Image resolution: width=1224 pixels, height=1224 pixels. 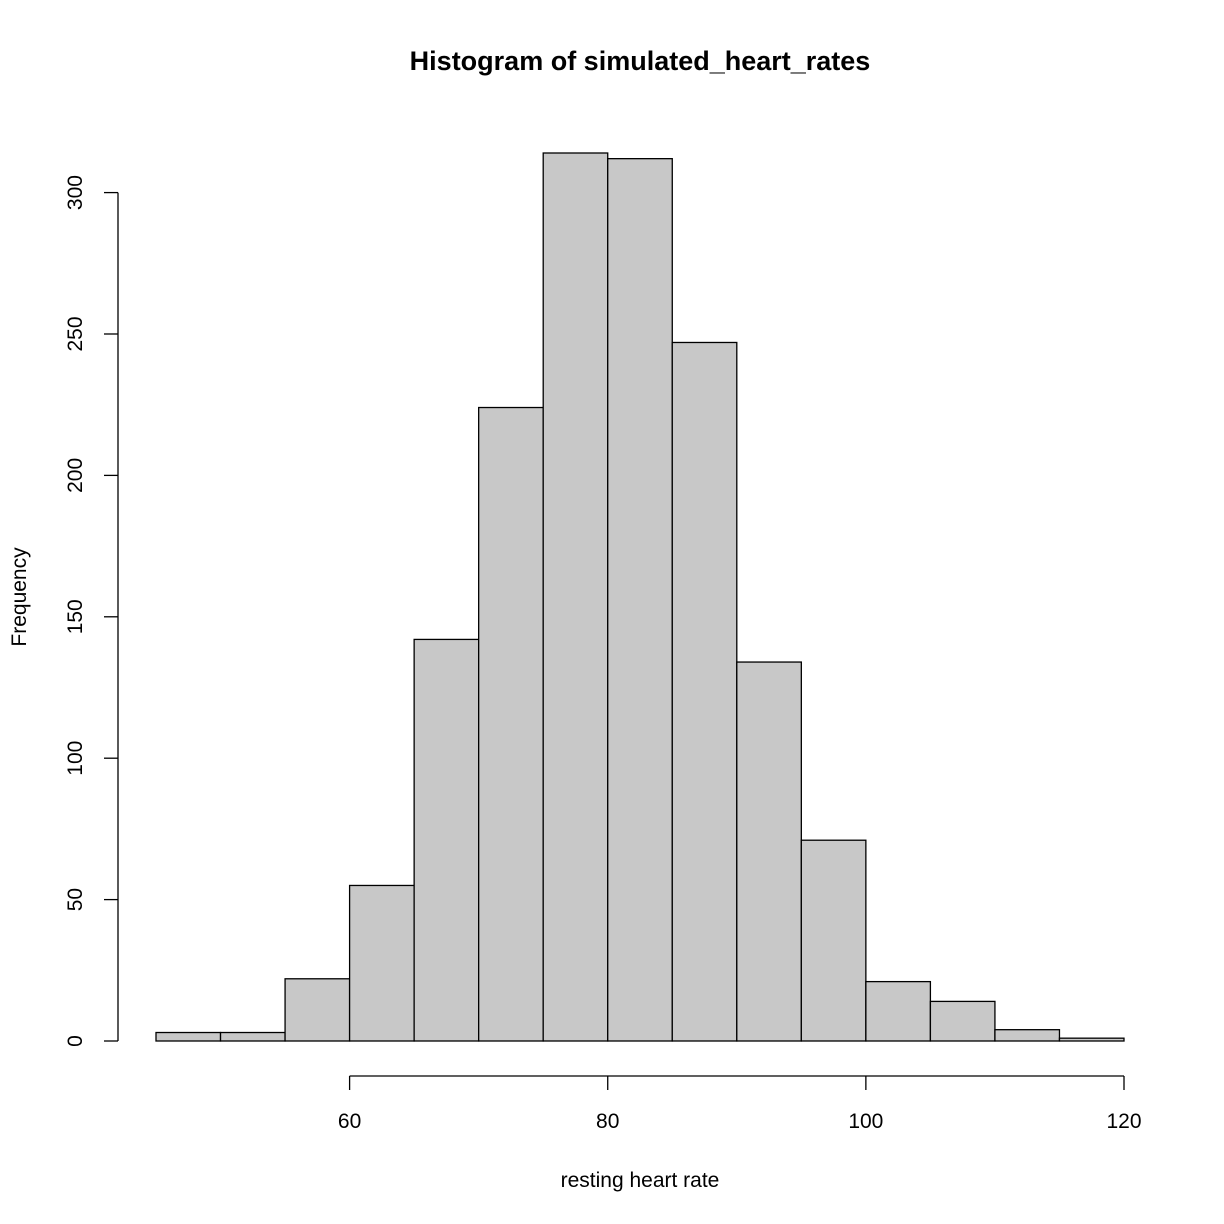 What do you see at coordinates (1123, 1121) in the screenshot?
I see `x-tick-label: 120` at bounding box center [1123, 1121].